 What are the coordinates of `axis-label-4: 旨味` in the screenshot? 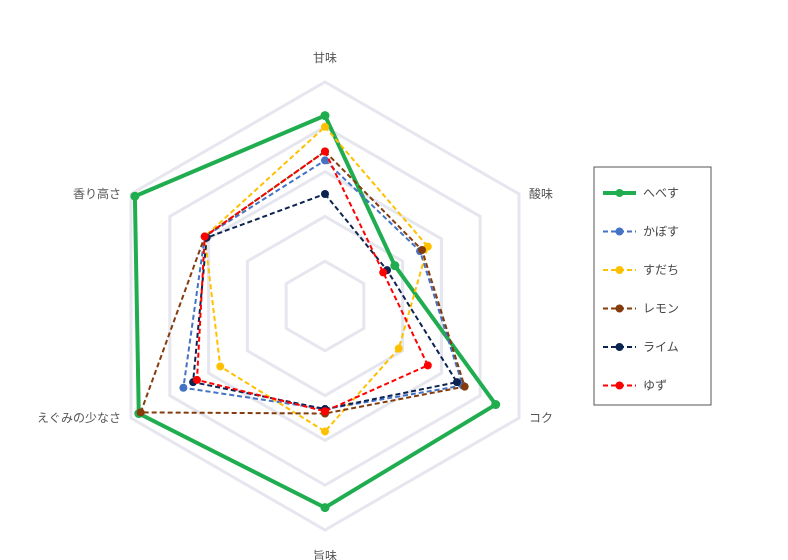 It's located at (325, 554).